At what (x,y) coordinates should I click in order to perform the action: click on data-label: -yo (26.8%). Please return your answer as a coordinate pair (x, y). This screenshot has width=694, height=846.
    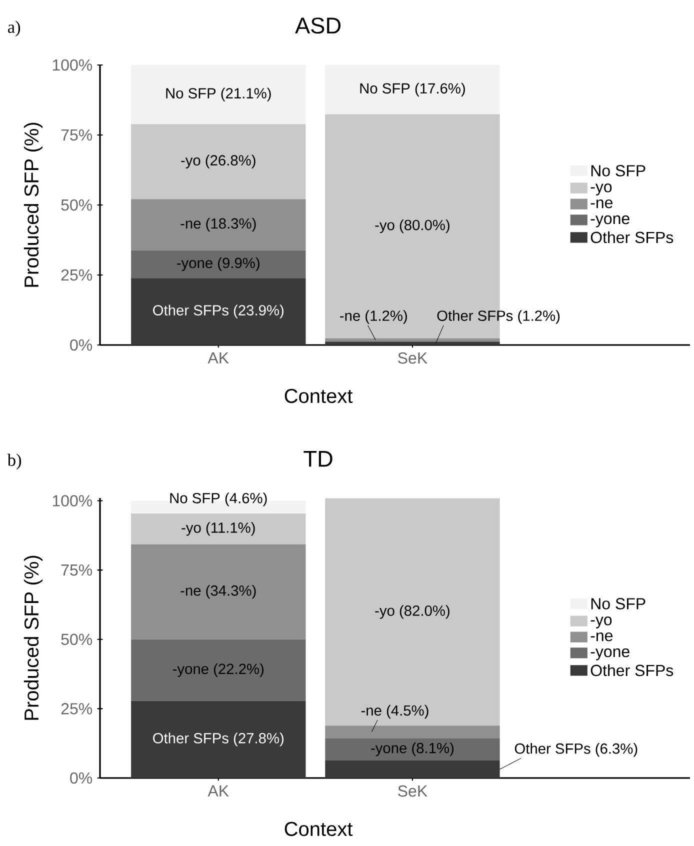
    Looking at the image, I should click on (218, 161).